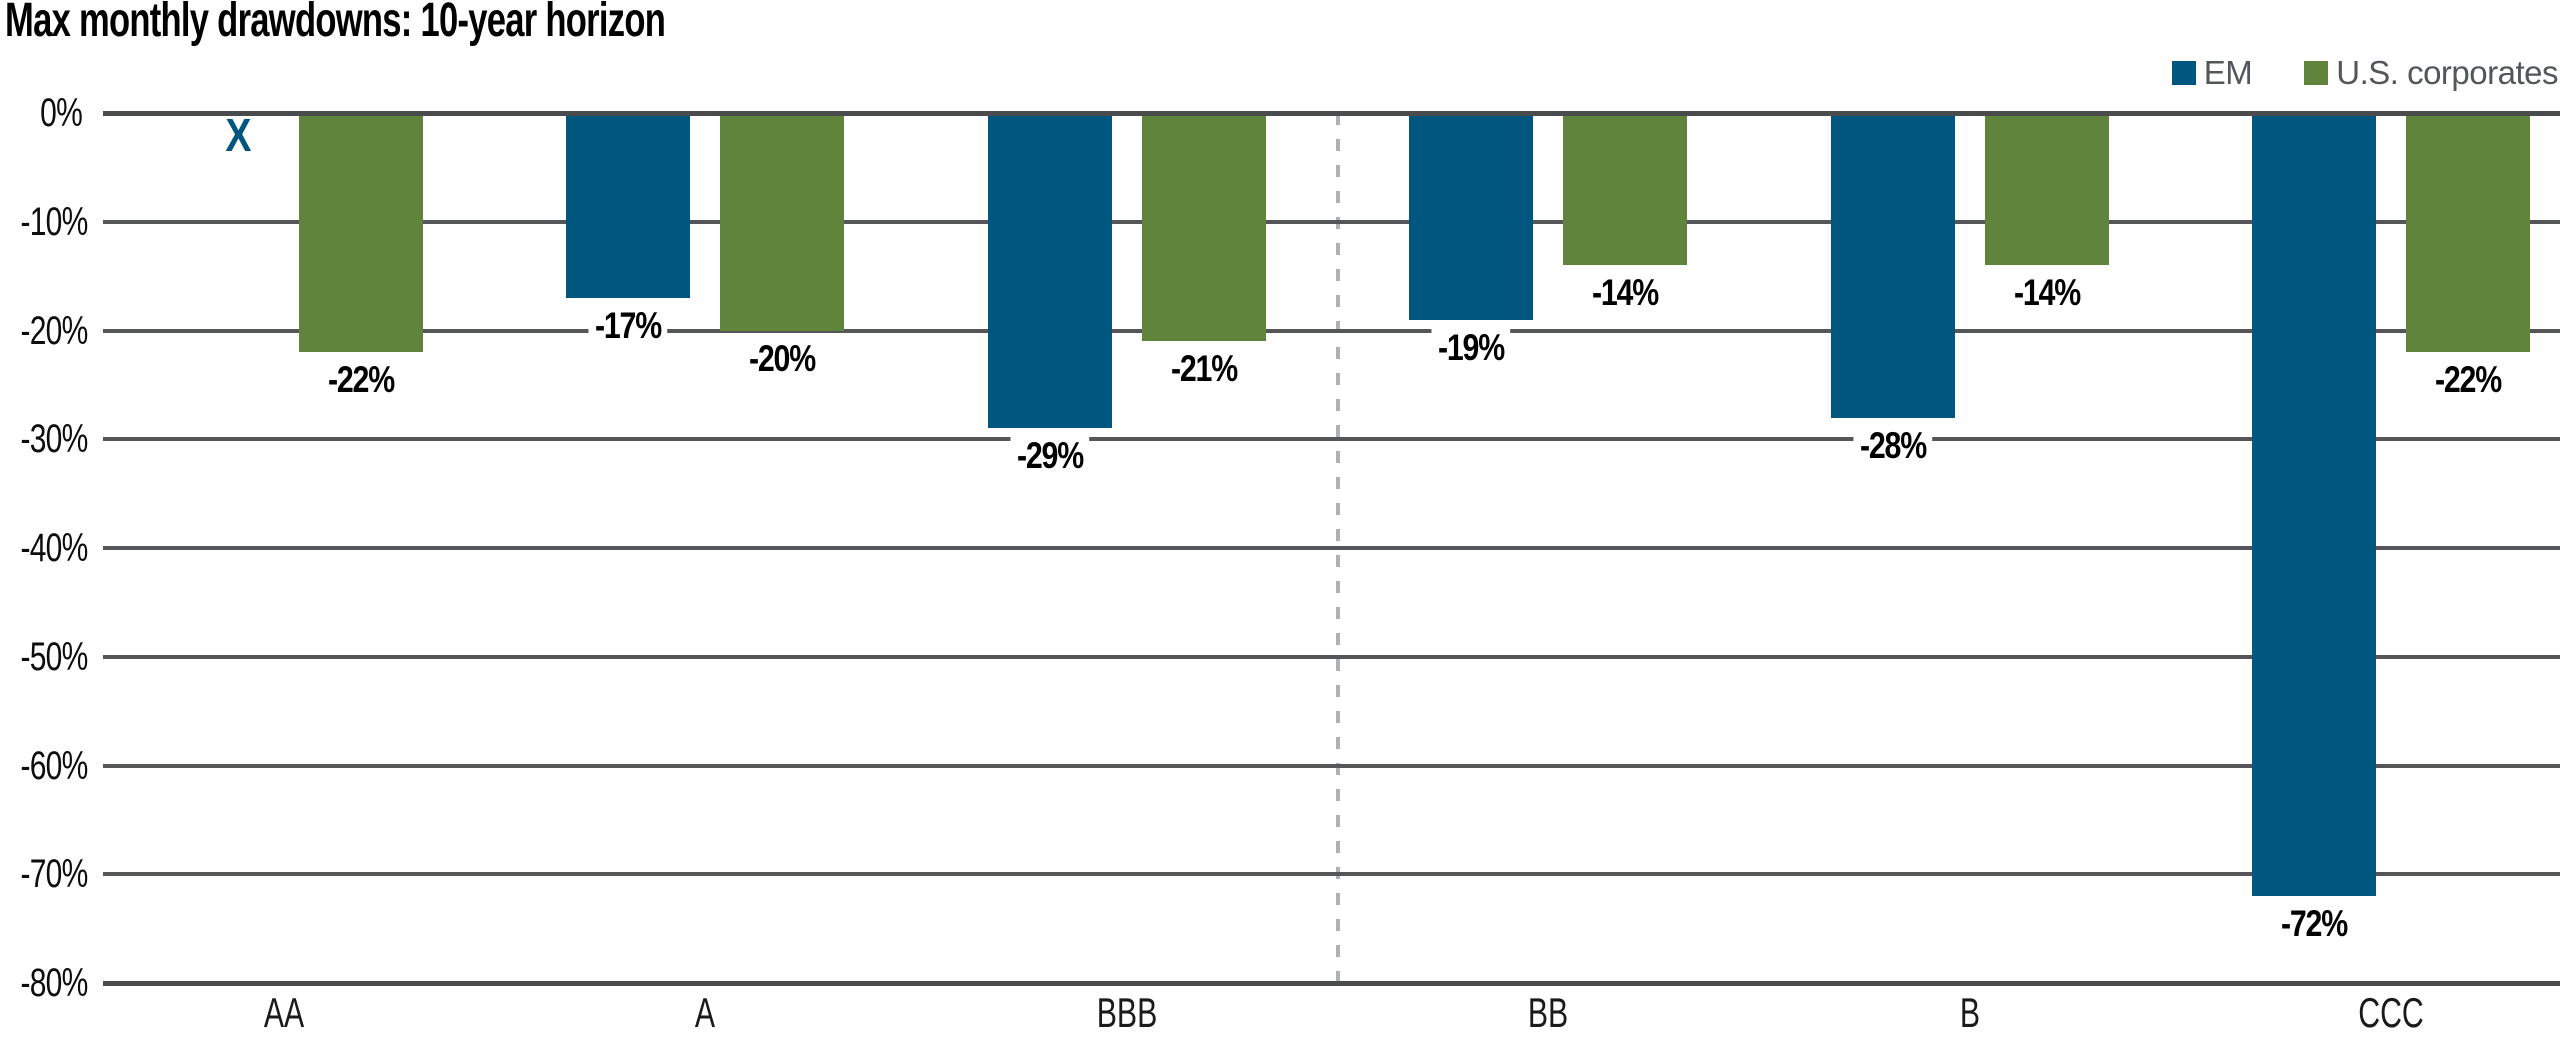 This screenshot has height=1039, width=2560. What do you see at coordinates (2314, 924) in the screenshot?
I see `bar-value-label: -72%` at bounding box center [2314, 924].